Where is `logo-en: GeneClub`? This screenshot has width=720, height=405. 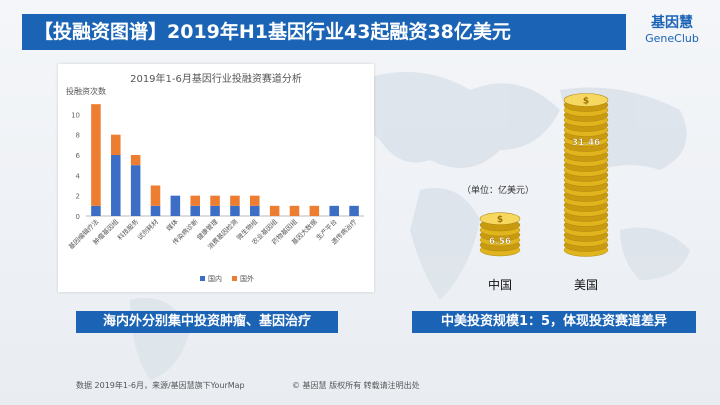
logo-en: GeneClub is located at coordinates (672, 38).